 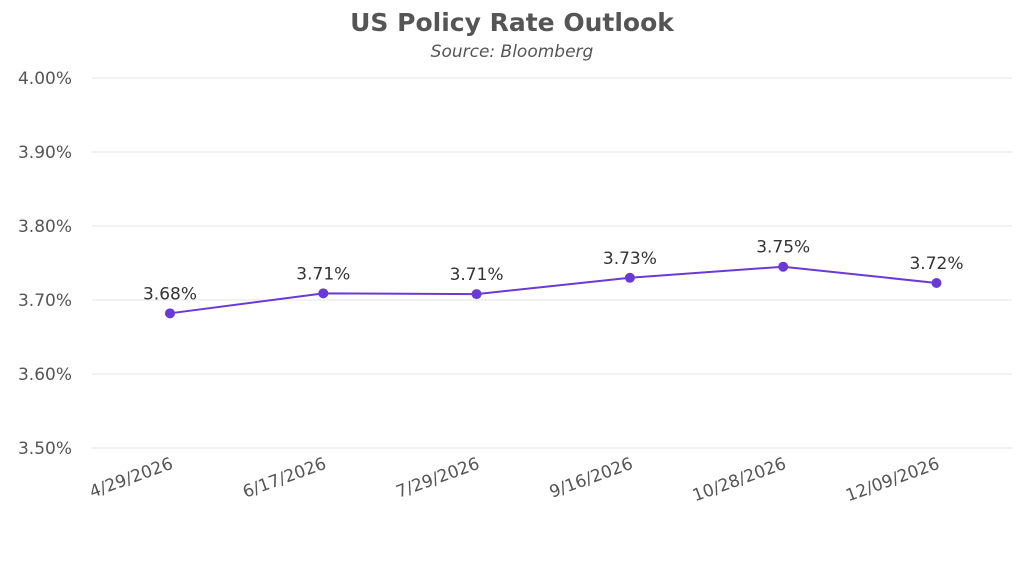 What do you see at coordinates (630, 259) in the screenshot?
I see `data-label: 3.73%` at bounding box center [630, 259].